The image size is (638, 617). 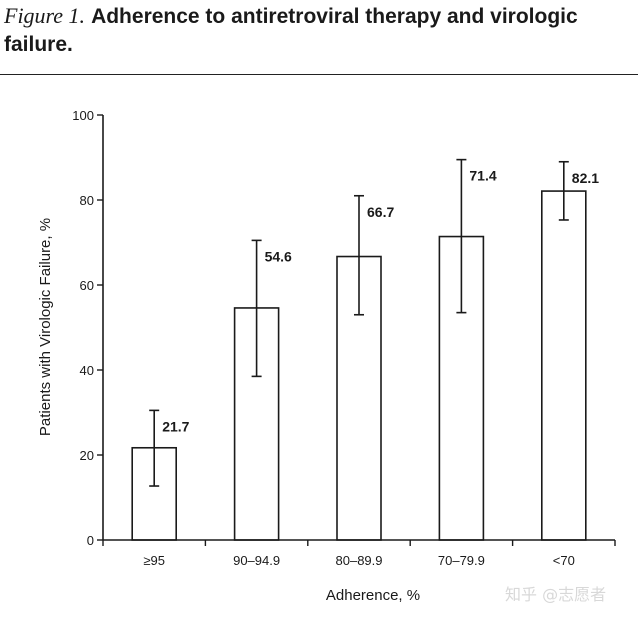 What do you see at coordinates (154, 560) in the screenshot?
I see `x-tick-label: ≥95` at bounding box center [154, 560].